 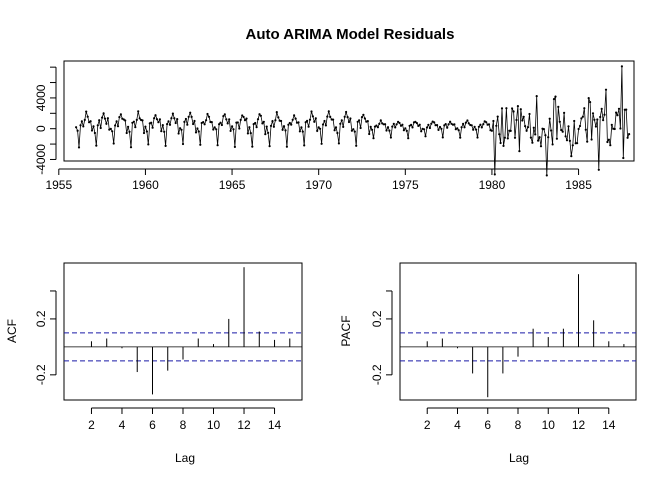 I want to click on acf-y-axis-label: ACF, so click(x=12, y=331).